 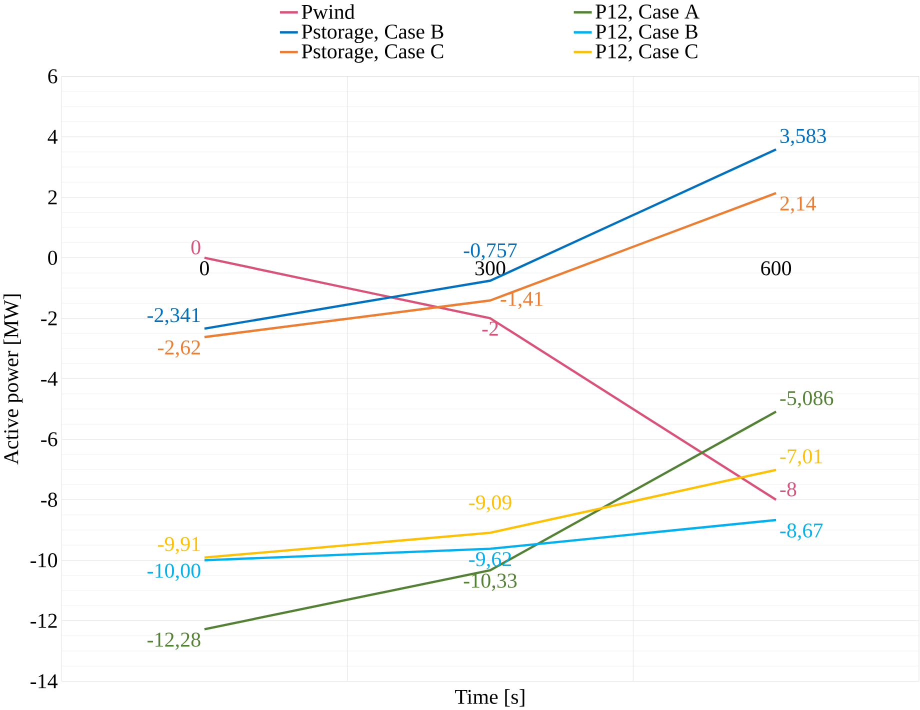 I want to click on legend-label: P12, Case A, so click(x=648, y=13).